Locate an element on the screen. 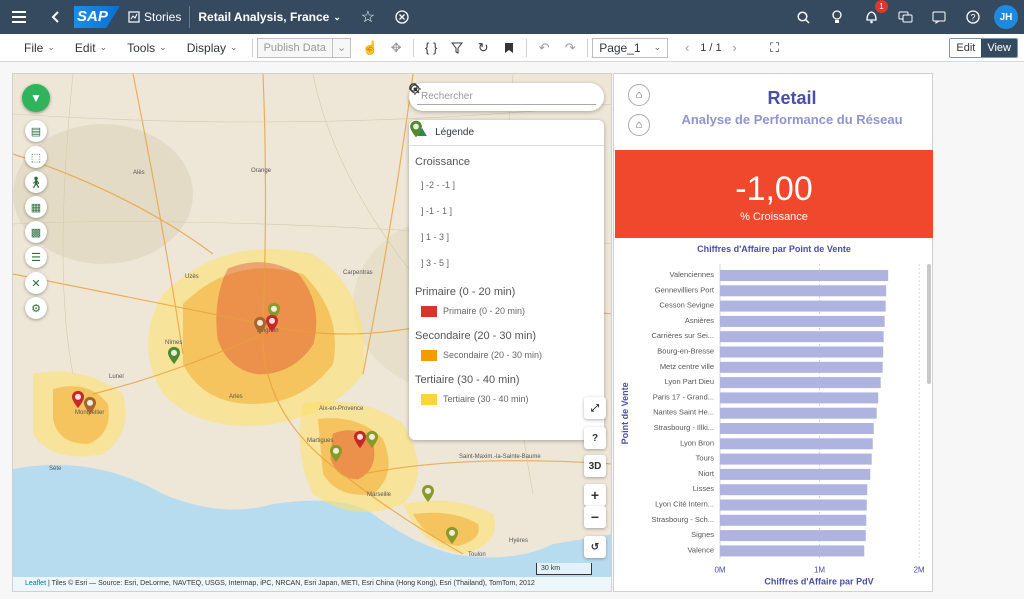 This screenshot has width=1024, height=599. view-button: View is located at coordinates (999, 48).